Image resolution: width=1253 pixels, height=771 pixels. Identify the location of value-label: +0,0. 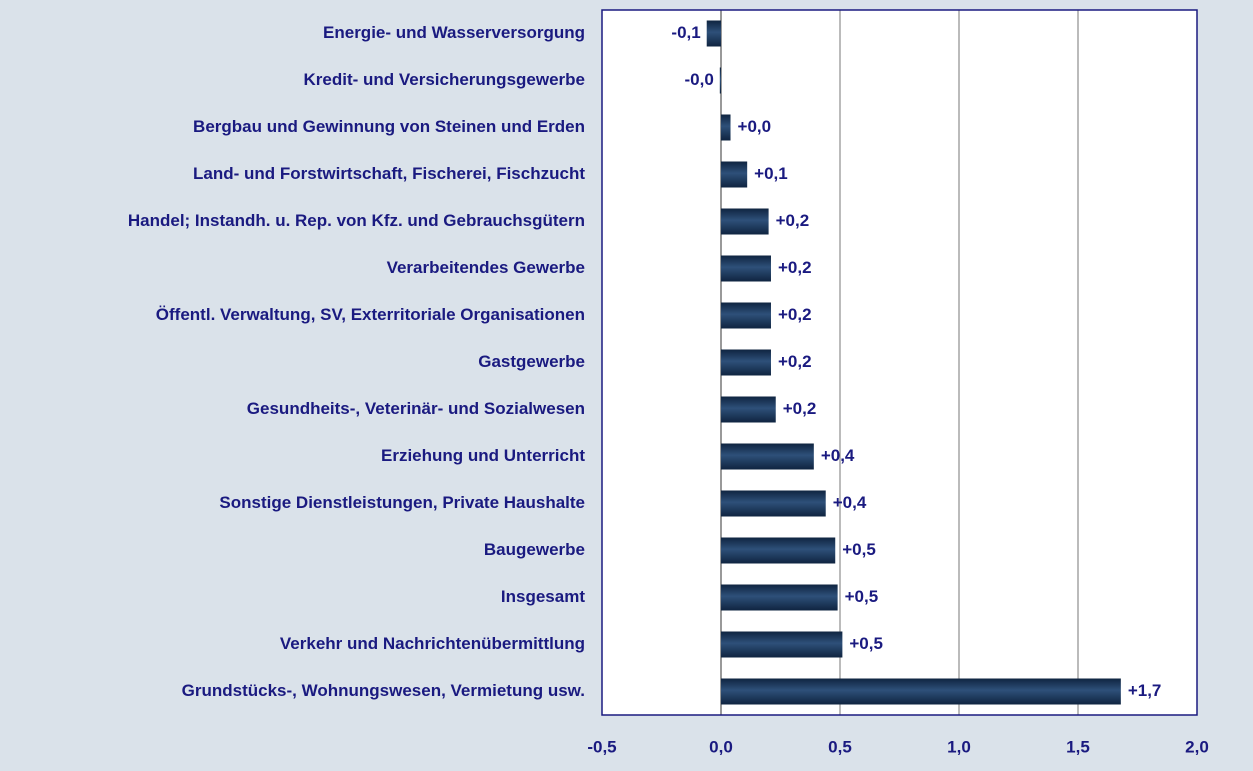
(755, 126).